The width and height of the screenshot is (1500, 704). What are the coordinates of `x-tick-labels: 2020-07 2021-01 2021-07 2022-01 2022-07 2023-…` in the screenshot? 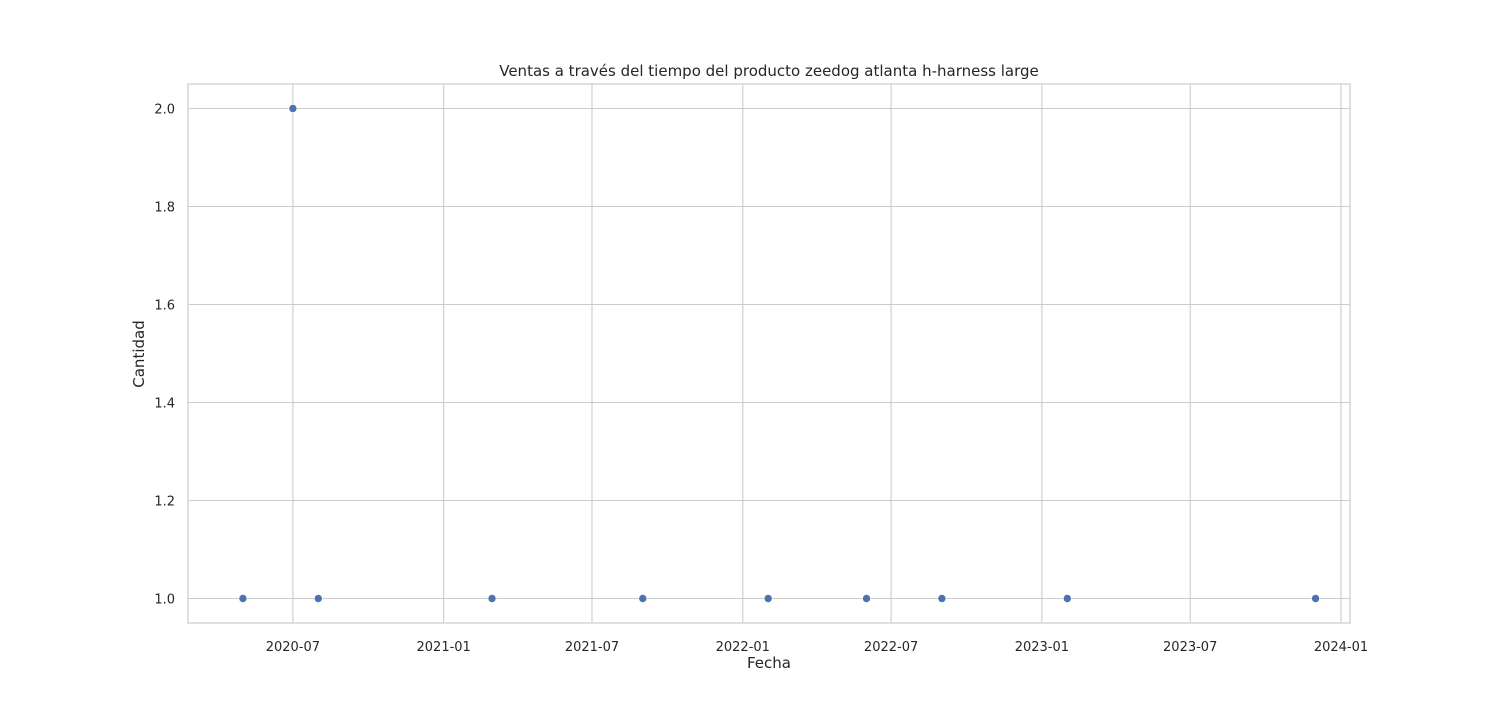 It's located at (817, 647).